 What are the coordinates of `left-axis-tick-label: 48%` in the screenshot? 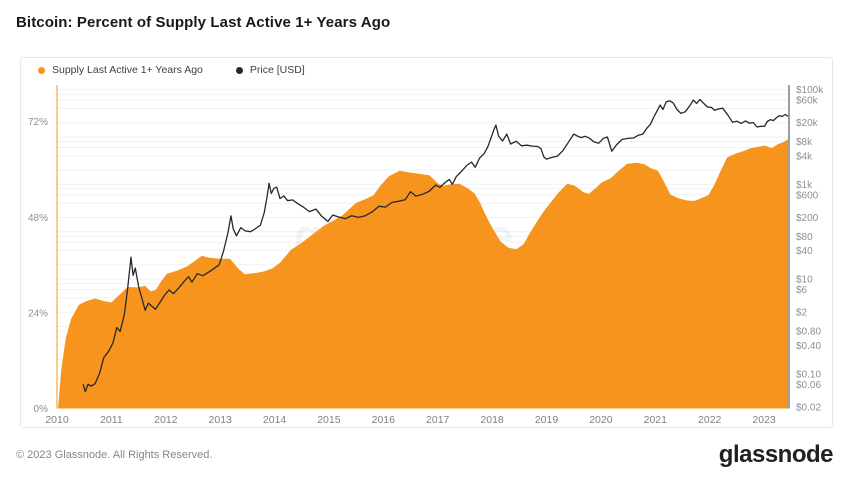 It's located at (38, 218).